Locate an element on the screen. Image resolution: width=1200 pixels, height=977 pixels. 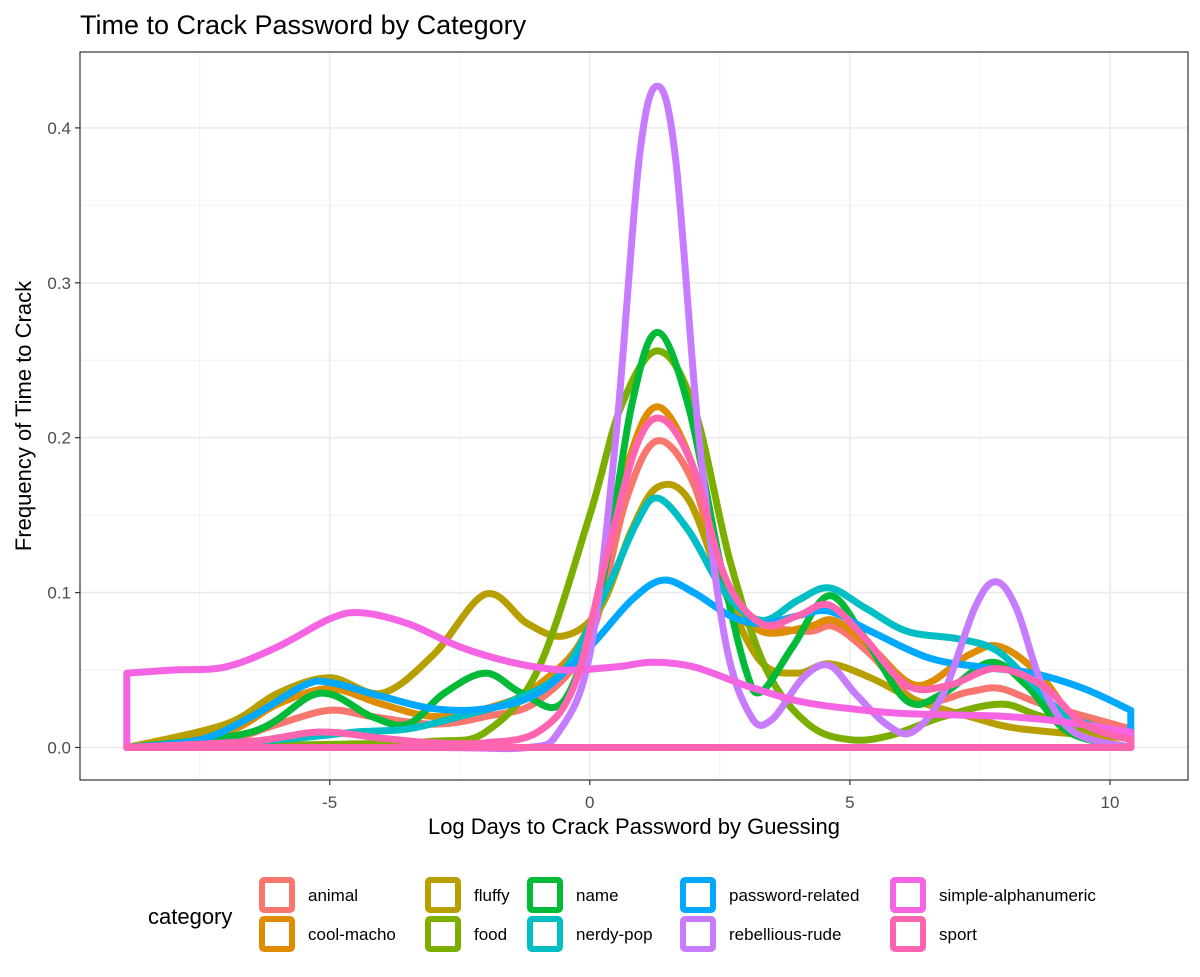
series-line-simple-alphanumeric is located at coordinates (629, 680).